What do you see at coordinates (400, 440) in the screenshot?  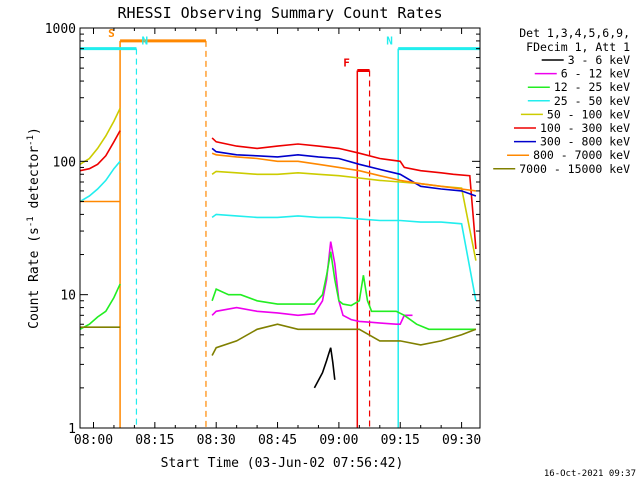 I see `x-tick-label: 09:15` at bounding box center [400, 440].